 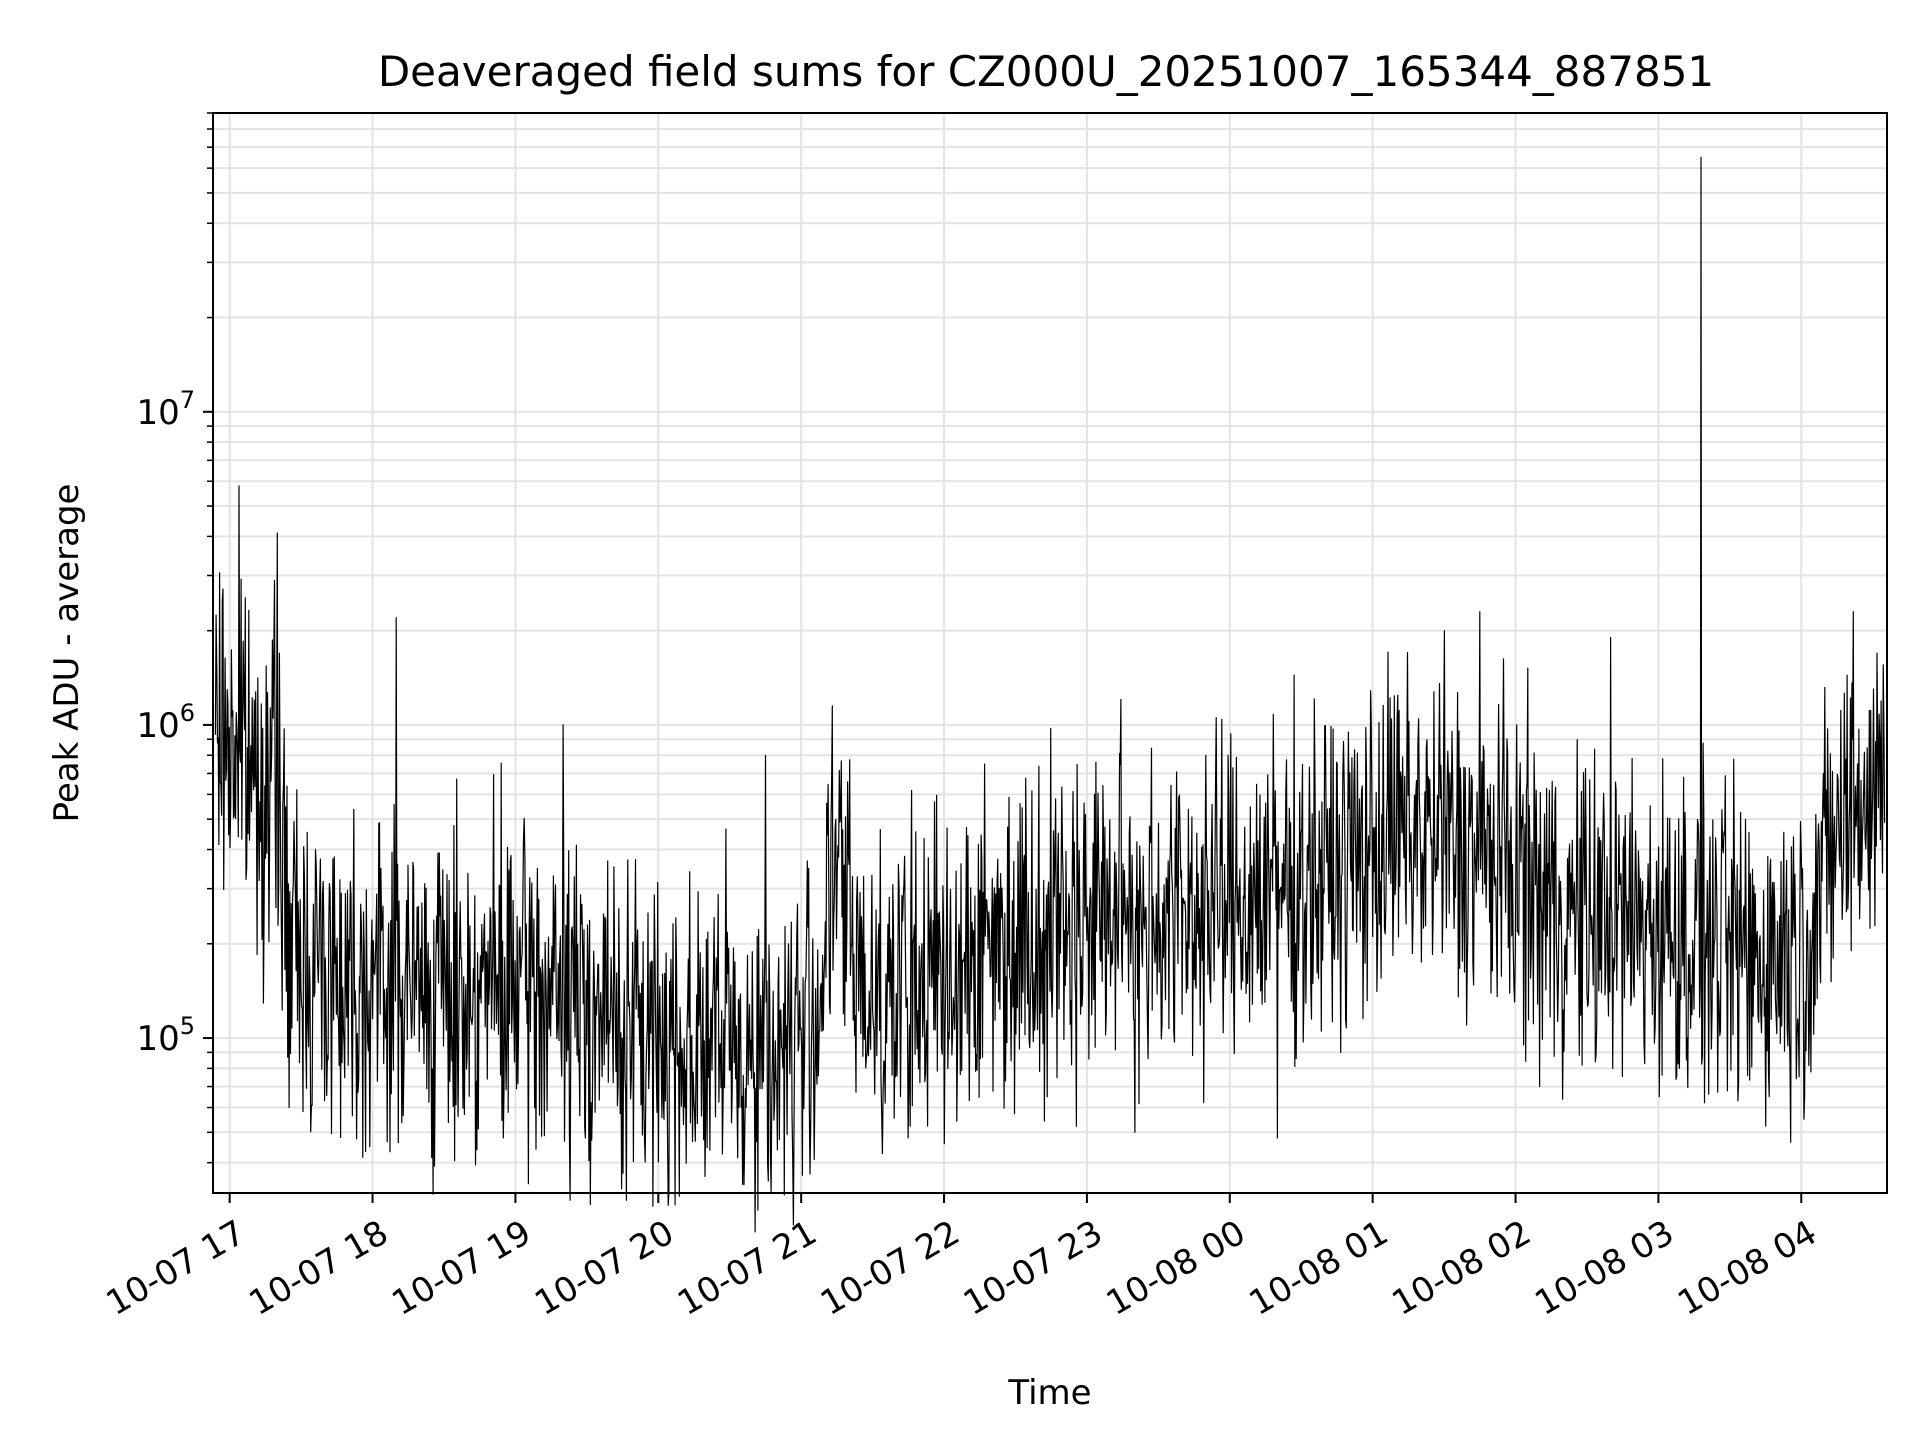 What do you see at coordinates (165, 1035) in the screenshot?
I see `y-tick-label: 10⁵` at bounding box center [165, 1035].